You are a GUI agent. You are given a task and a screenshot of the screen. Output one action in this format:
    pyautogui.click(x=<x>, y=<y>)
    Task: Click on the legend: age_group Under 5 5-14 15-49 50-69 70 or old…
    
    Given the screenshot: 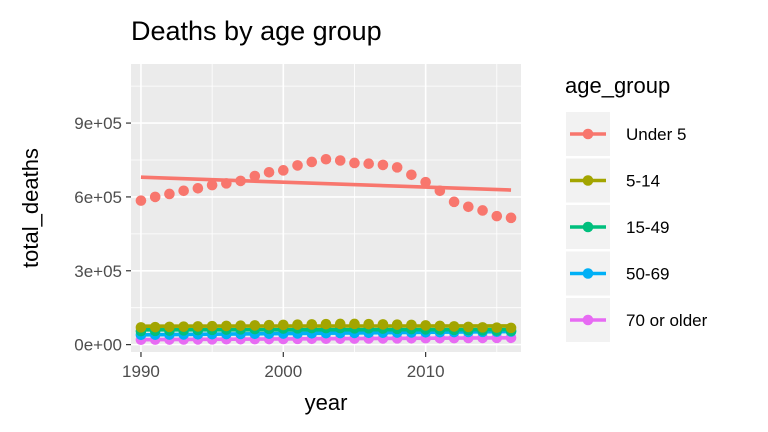 What is the action you would take?
    pyautogui.click(x=636, y=207)
    